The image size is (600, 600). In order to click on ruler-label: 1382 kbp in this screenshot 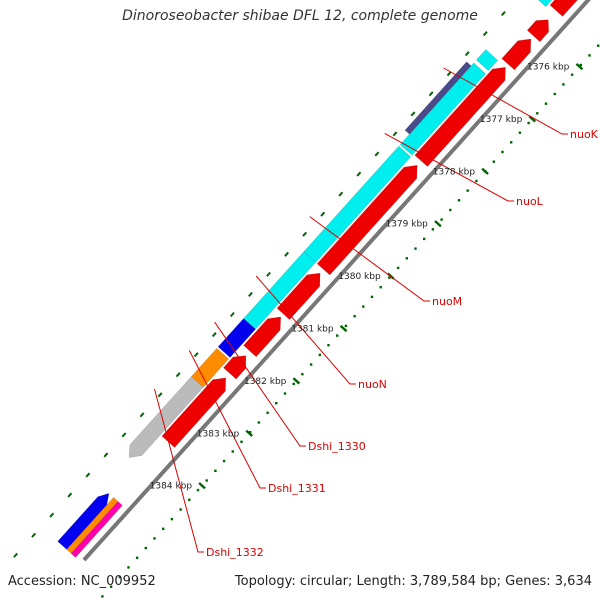, I will do `click(265, 382)`.